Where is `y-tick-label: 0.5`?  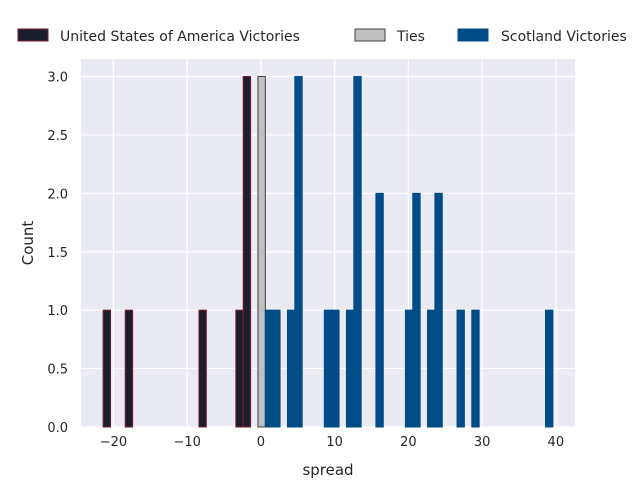 y-tick-label: 0.5 is located at coordinates (57, 370).